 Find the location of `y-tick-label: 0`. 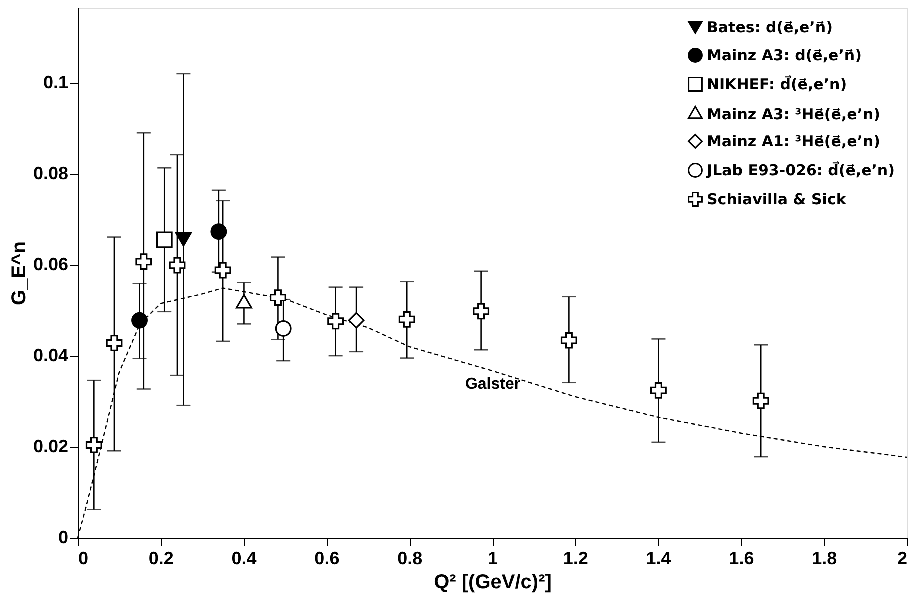

y-tick-label: 0 is located at coordinates (63, 538).